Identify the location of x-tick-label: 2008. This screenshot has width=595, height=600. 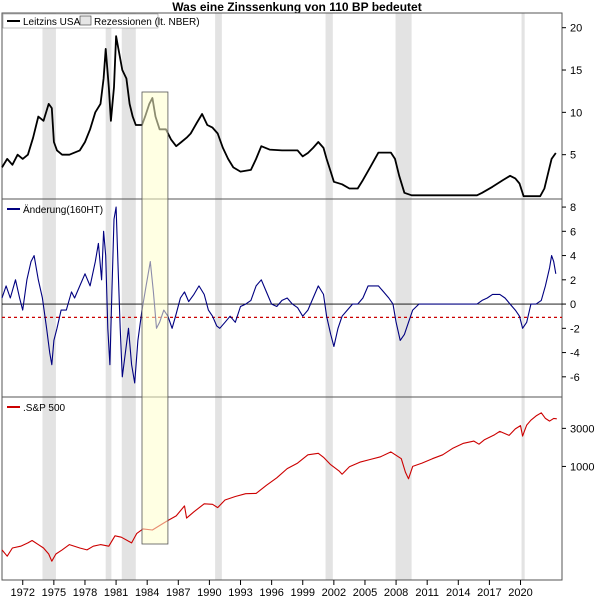
(396, 593).